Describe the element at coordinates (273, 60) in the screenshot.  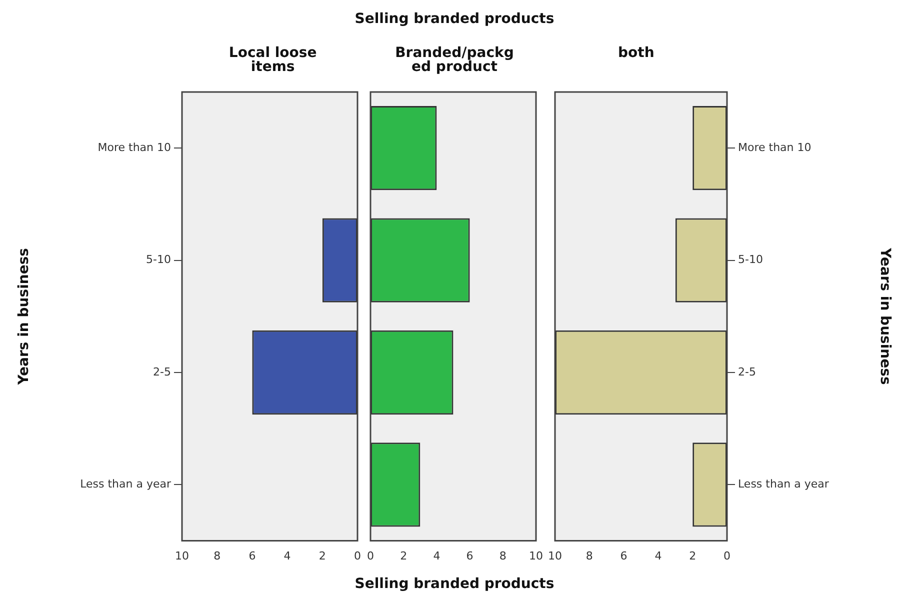
I see `chart-title: Local loose items` at that location.